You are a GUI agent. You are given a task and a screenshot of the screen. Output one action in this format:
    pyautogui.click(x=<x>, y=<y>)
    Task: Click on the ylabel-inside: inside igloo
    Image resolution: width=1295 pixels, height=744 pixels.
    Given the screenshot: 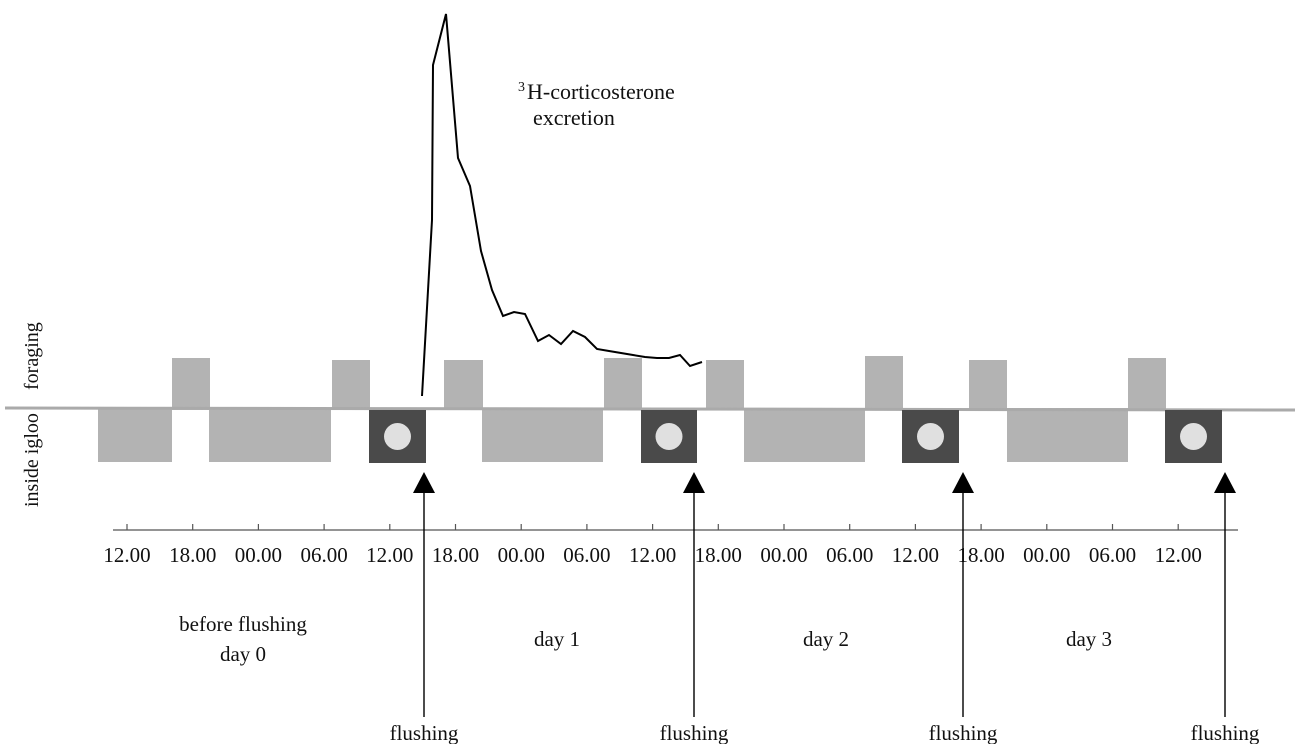 What is the action you would take?
    pyautogui.click(x=32, y=460)
    